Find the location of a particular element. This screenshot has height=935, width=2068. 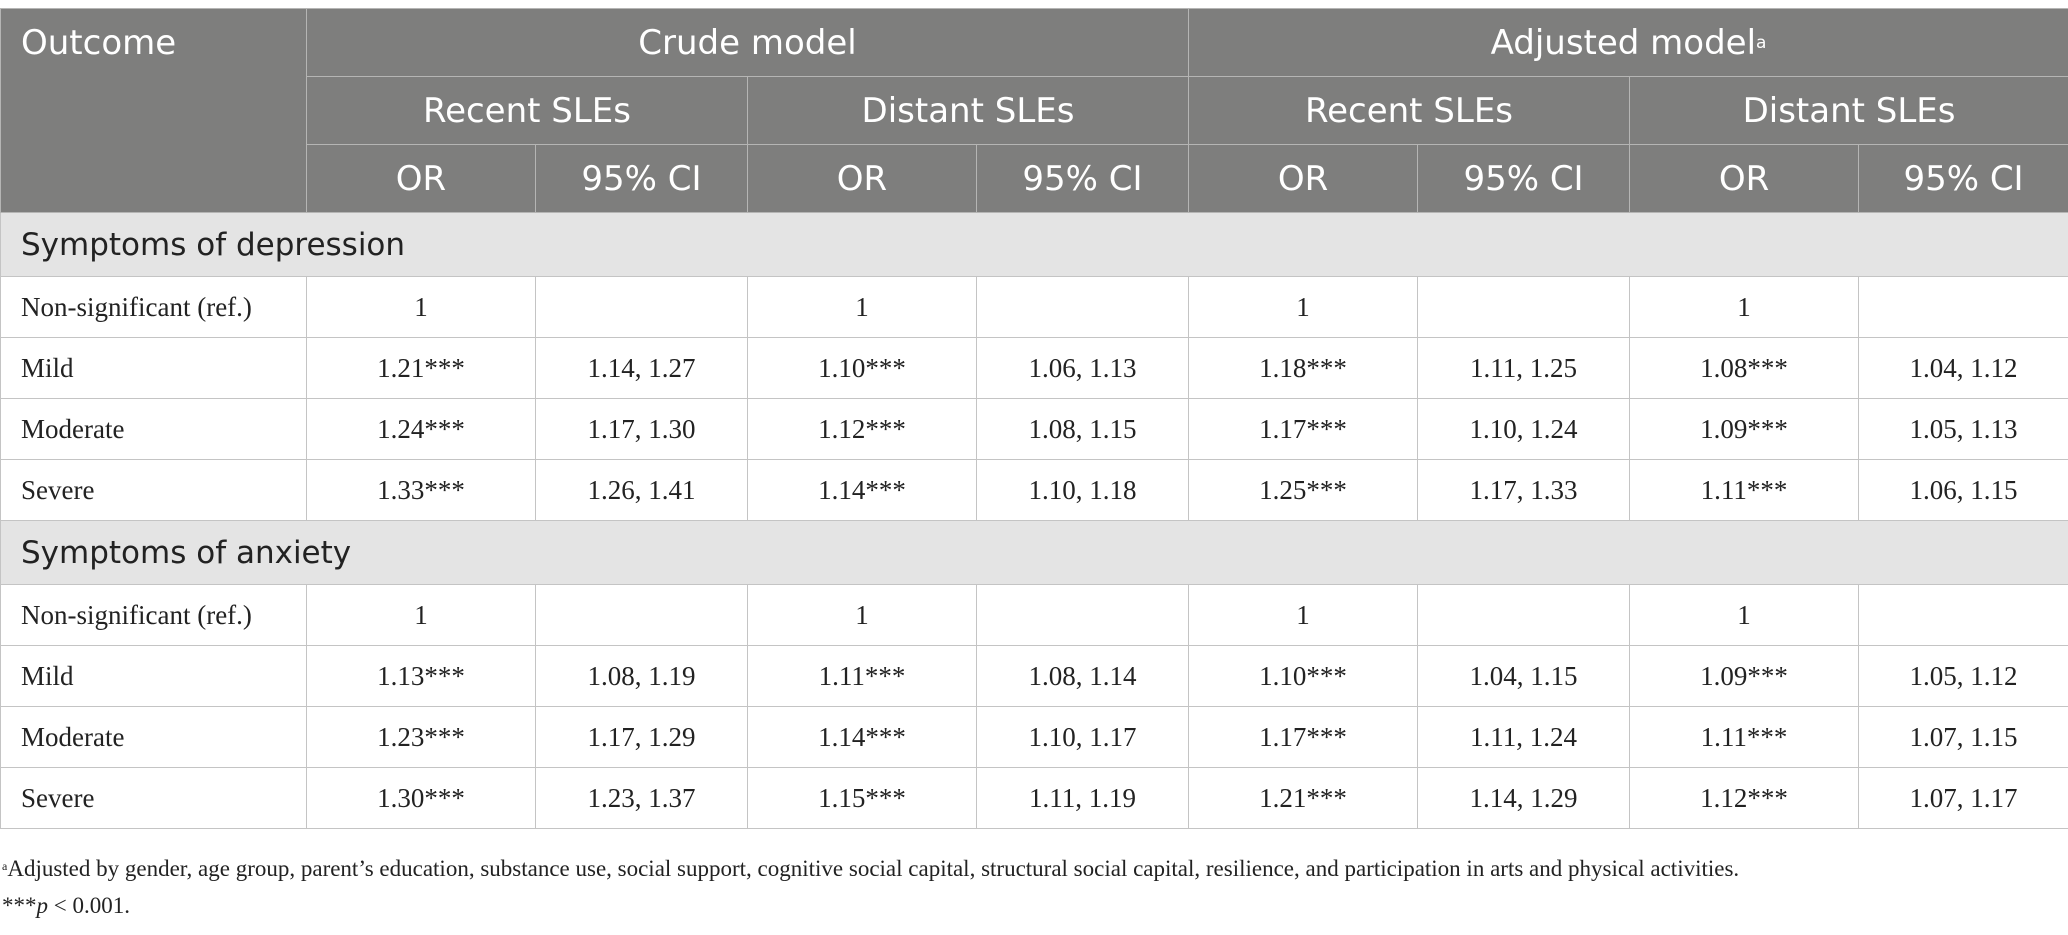

or-cell: 1.25*** is located at coordinates (1303, 490).